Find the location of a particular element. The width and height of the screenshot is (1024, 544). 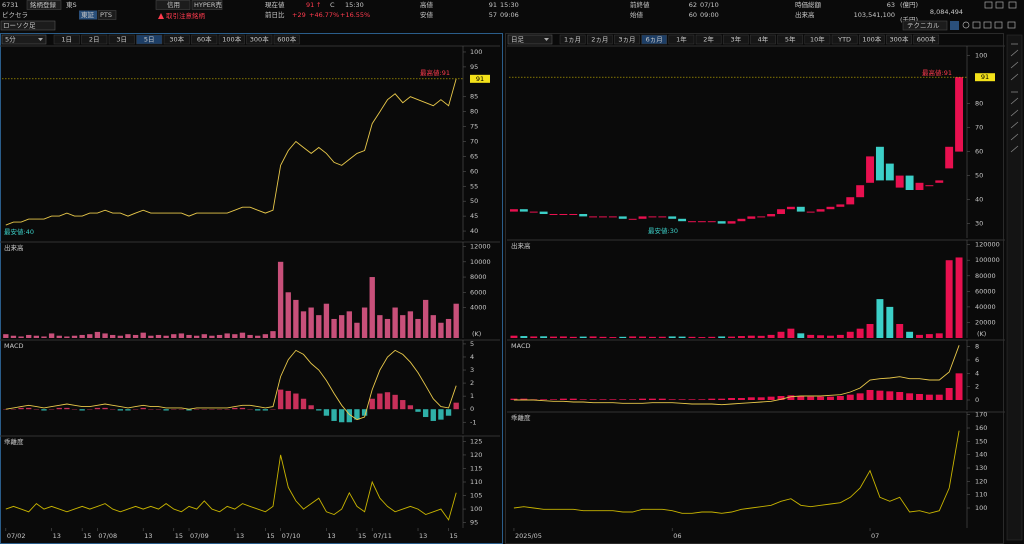

register: 銘柄登録 is located at coordinates (43, 4).